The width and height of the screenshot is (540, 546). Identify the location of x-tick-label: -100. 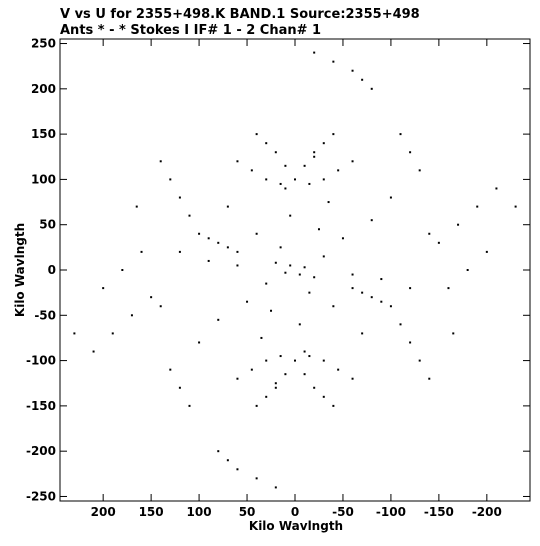
(391, 512).